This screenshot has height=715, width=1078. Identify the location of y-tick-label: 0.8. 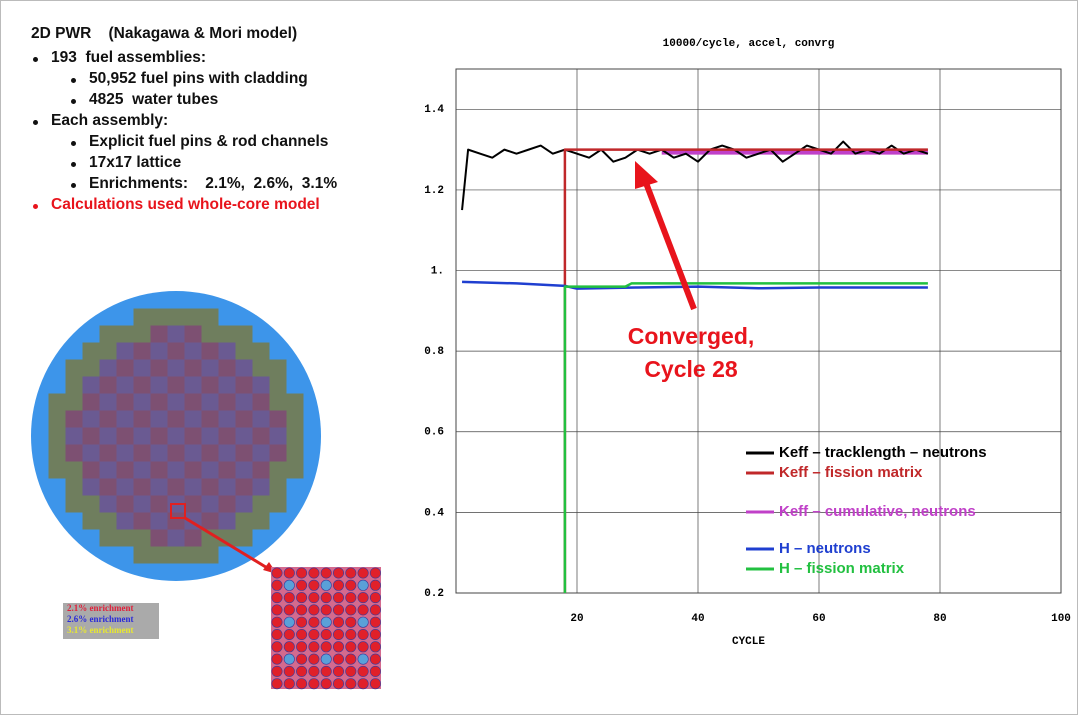
(434, 352).